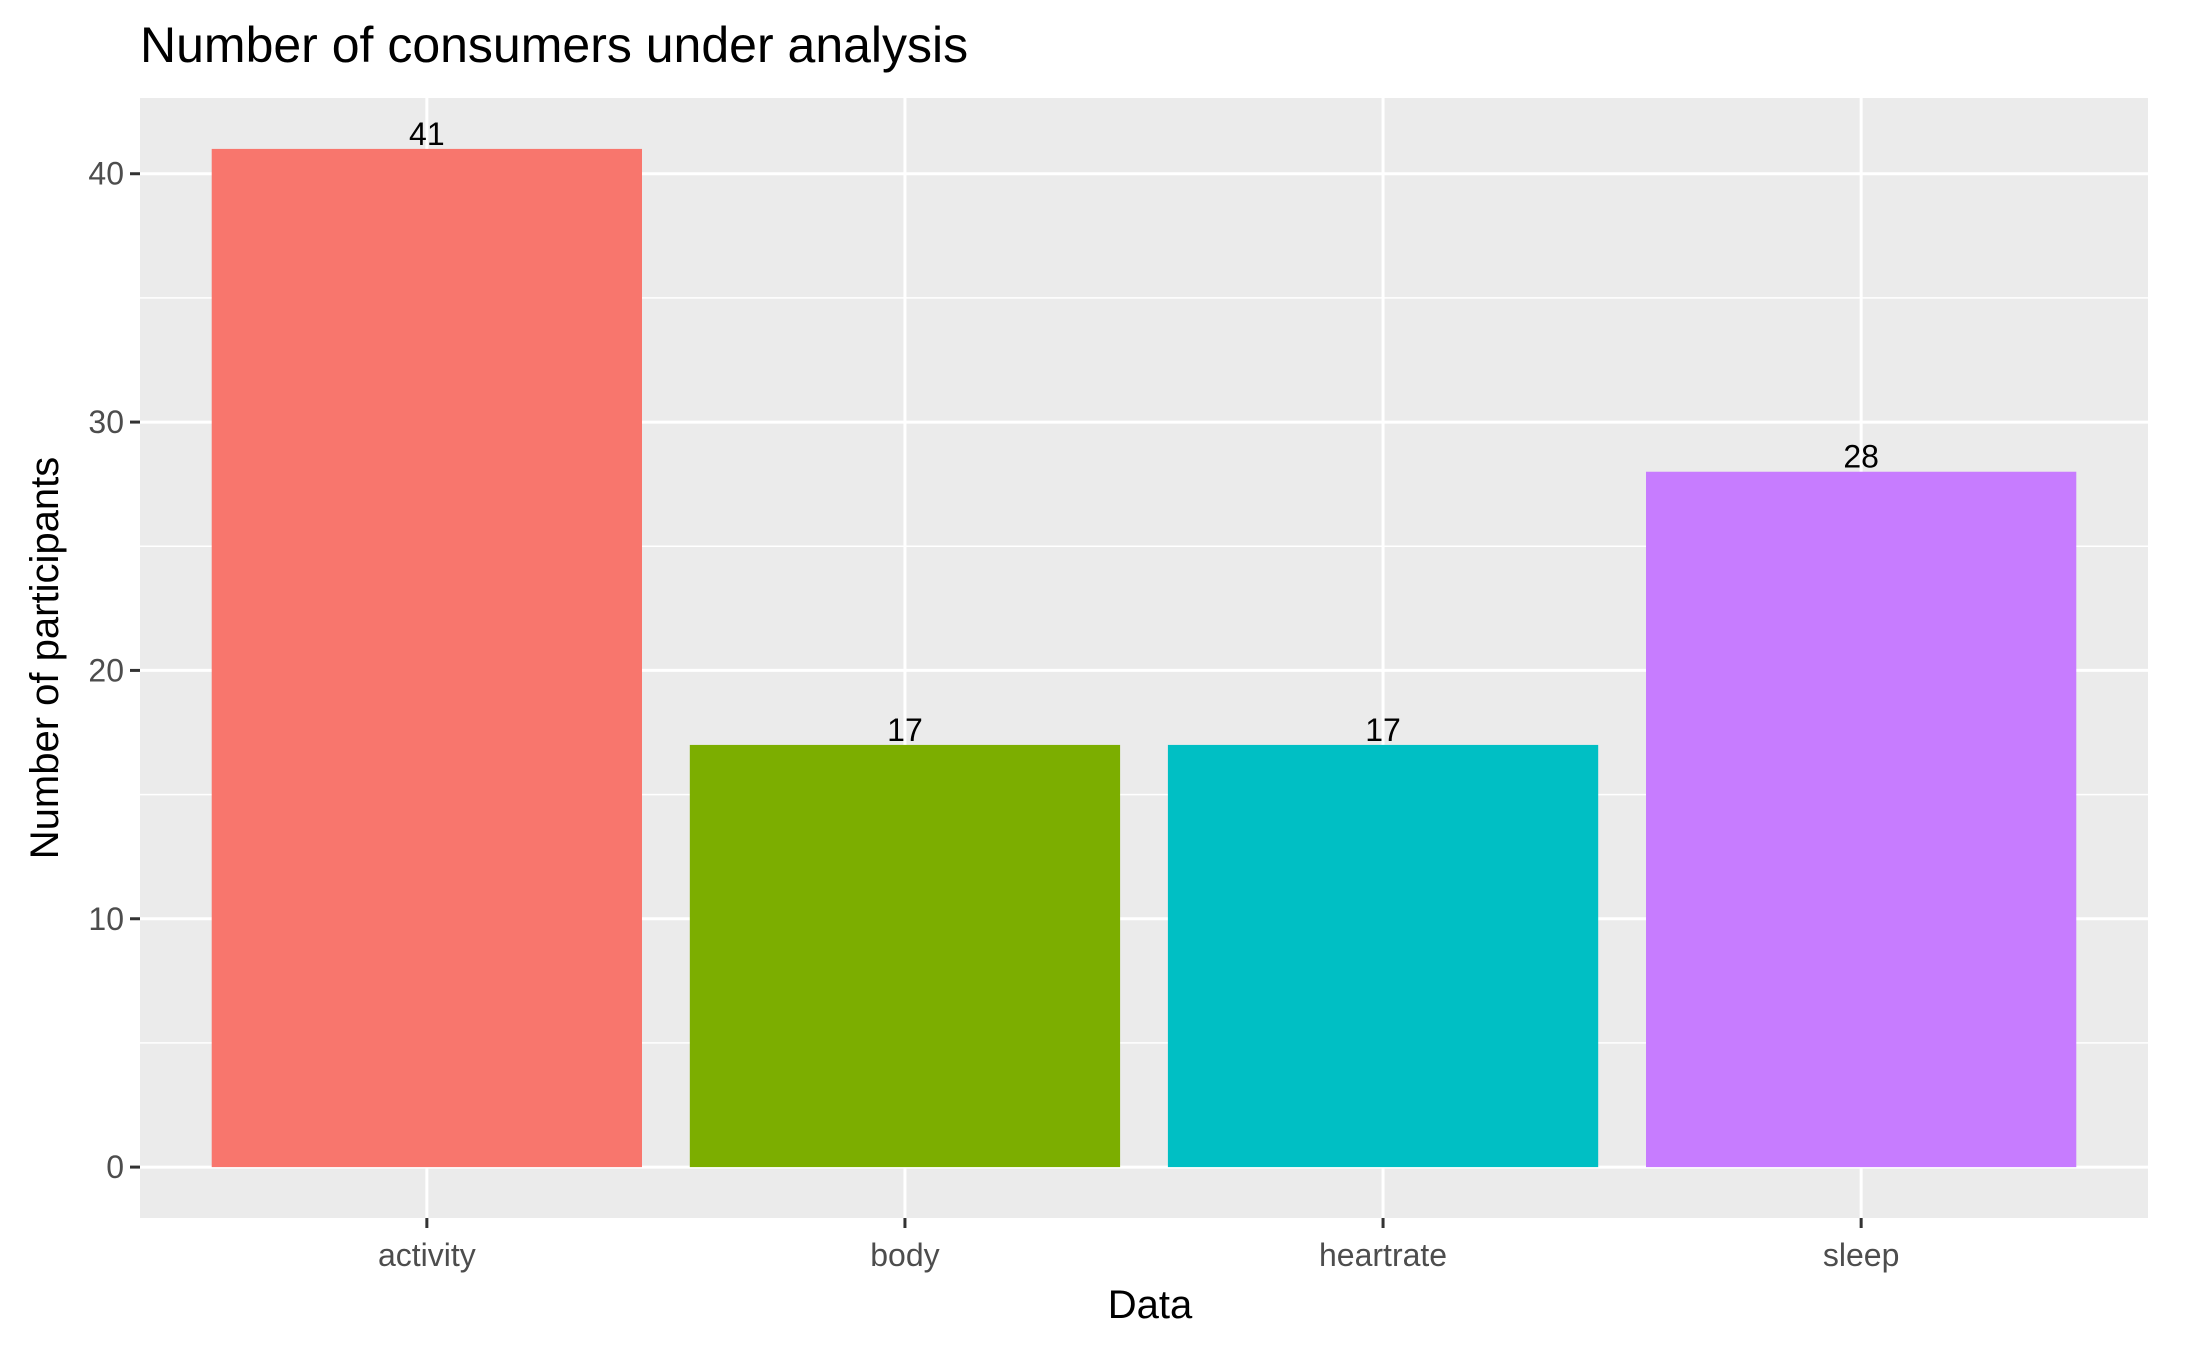  Describe the element at coordinates (905, 730) in the screenshot. I see `data-label-body: 17` at that location.